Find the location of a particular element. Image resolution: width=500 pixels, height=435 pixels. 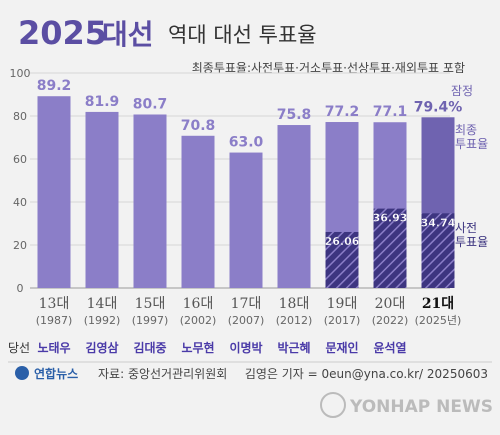

x-tick-label: 13대 is located at coordinates (54, 304).